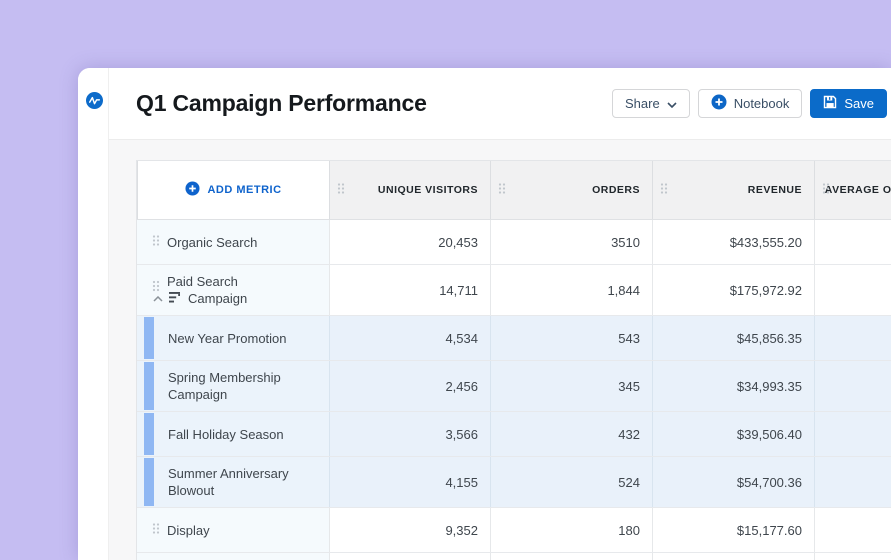 This screenshot has height=560, width=891. Describe the element at coordinates (830, 103) in the screenshot. I see `save-icon` at that location.